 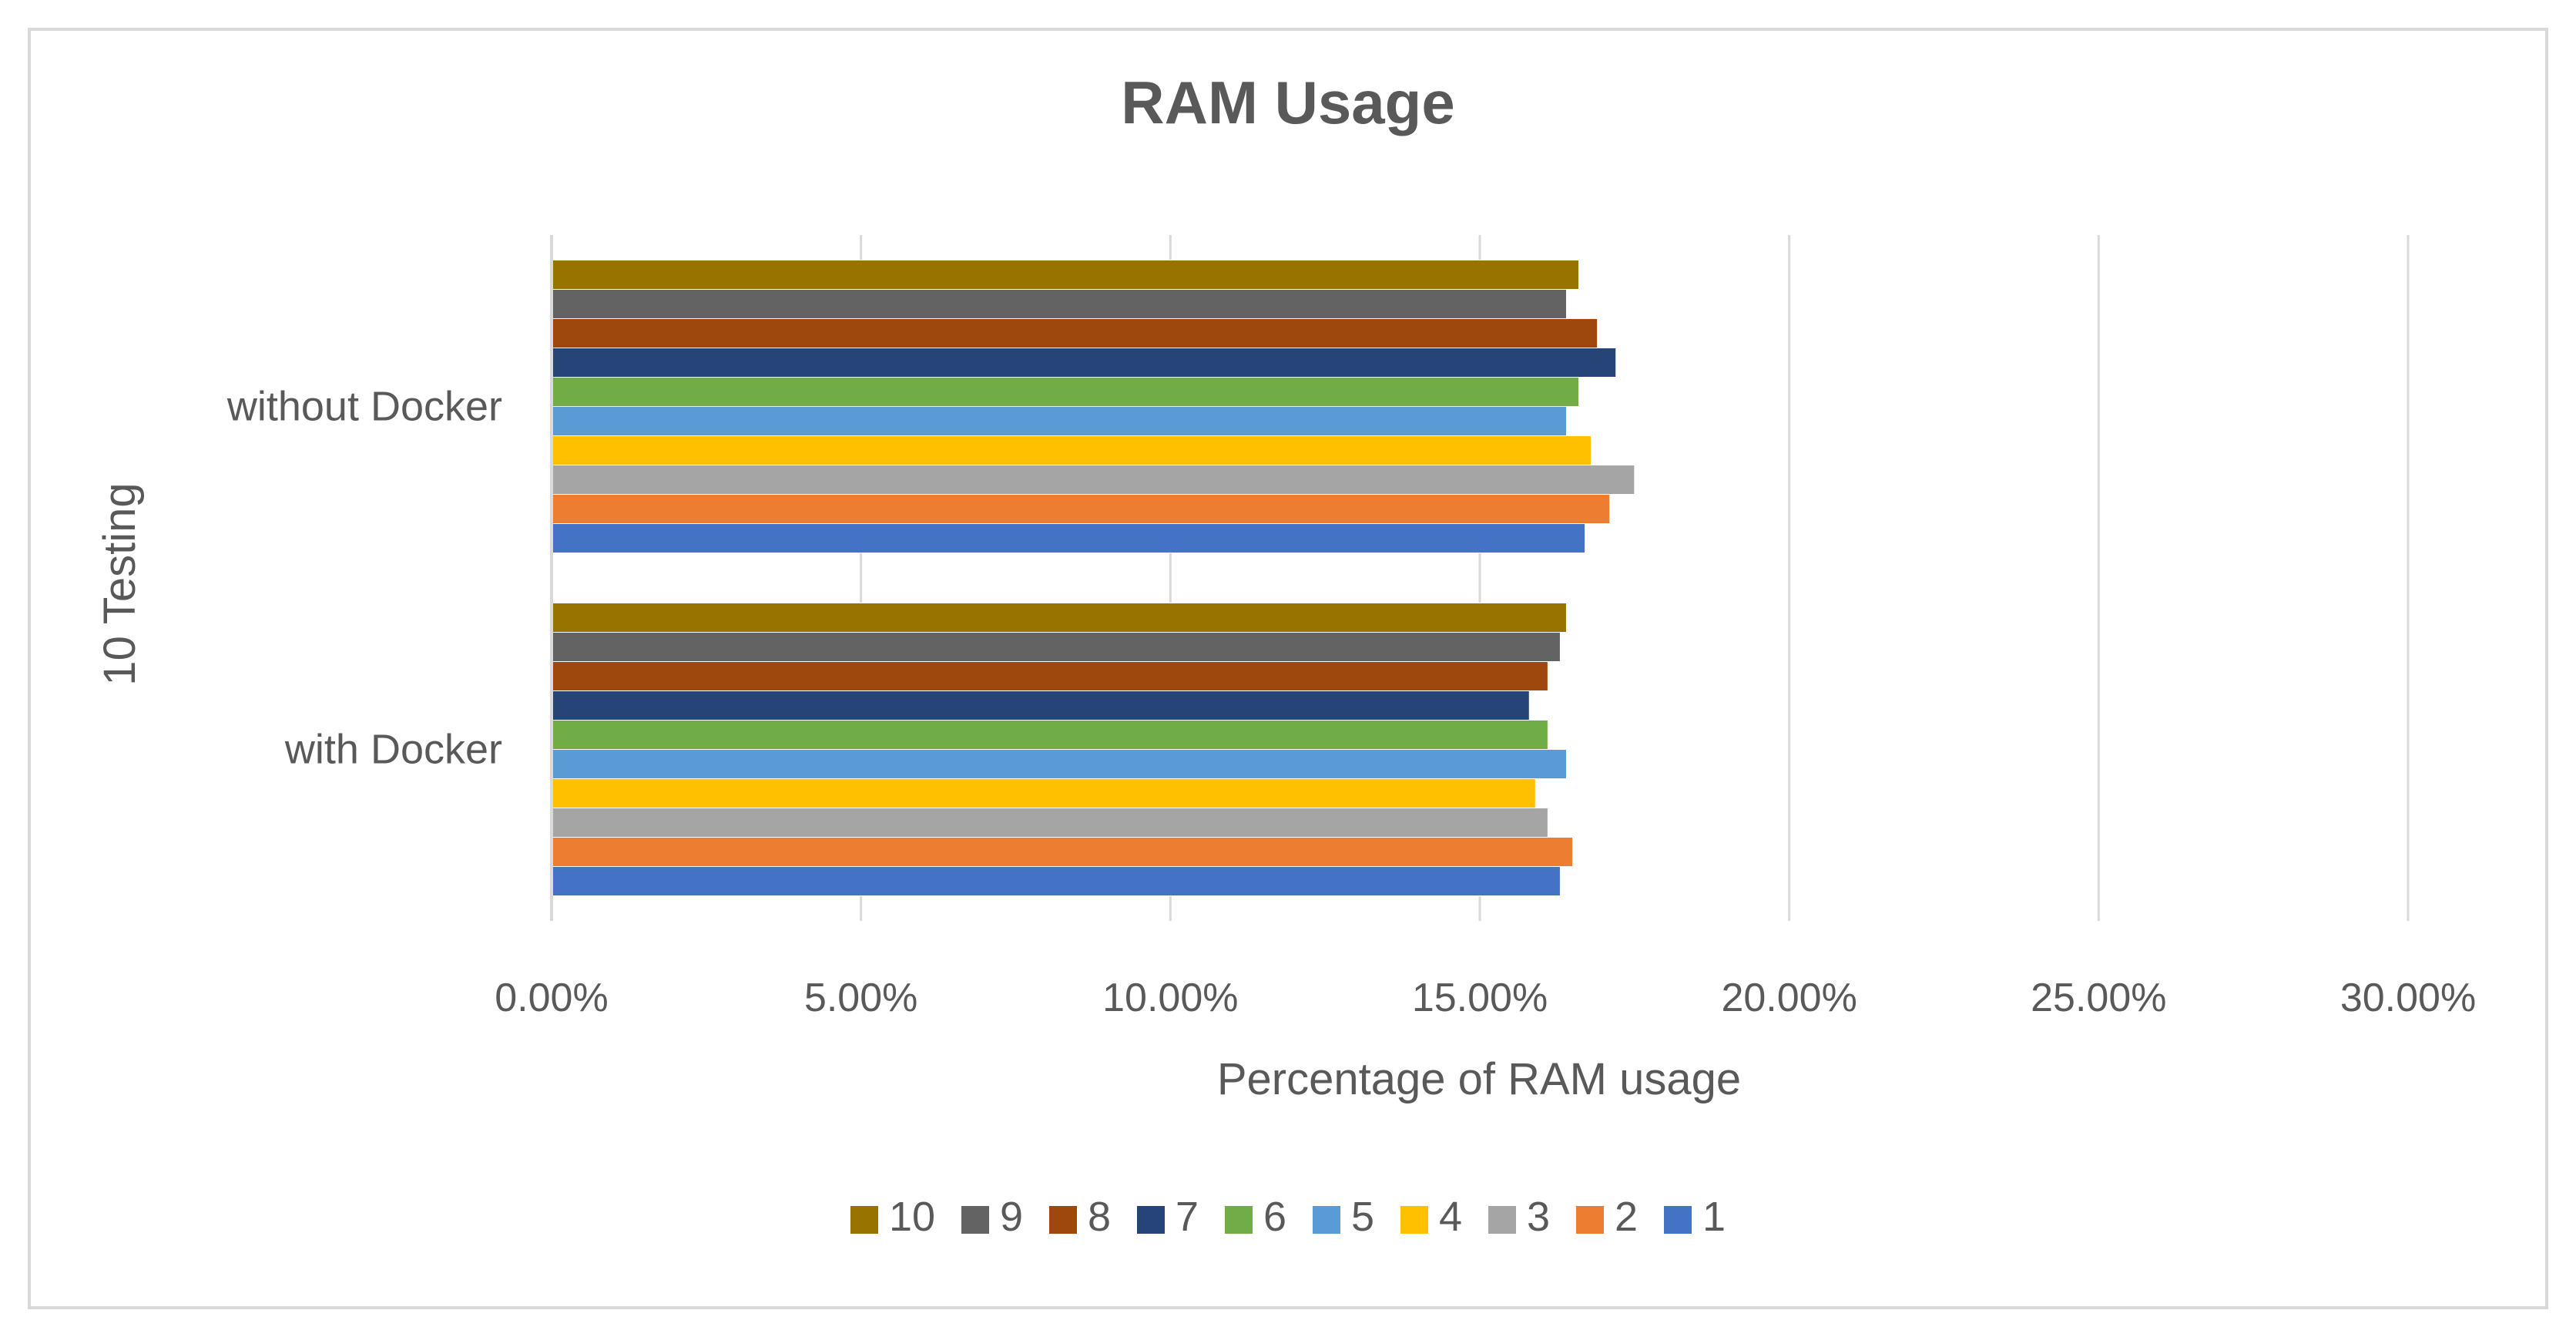 What do you see at coordinates (1288, 1217) in the screenshot?
I see `legend: 10 9 8 7 6 5 4 3 2 1` at bounding box center [1288, 1217].